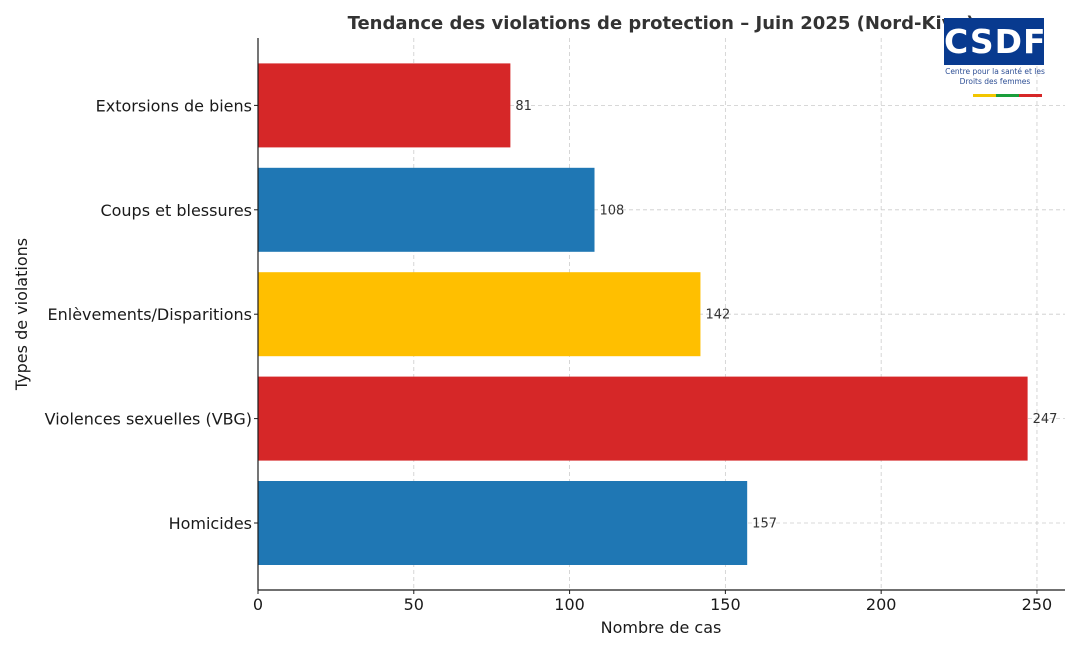  Describe the element at coordinates (764, 524) in the screenshot. I see `data-label: 157` at that location.